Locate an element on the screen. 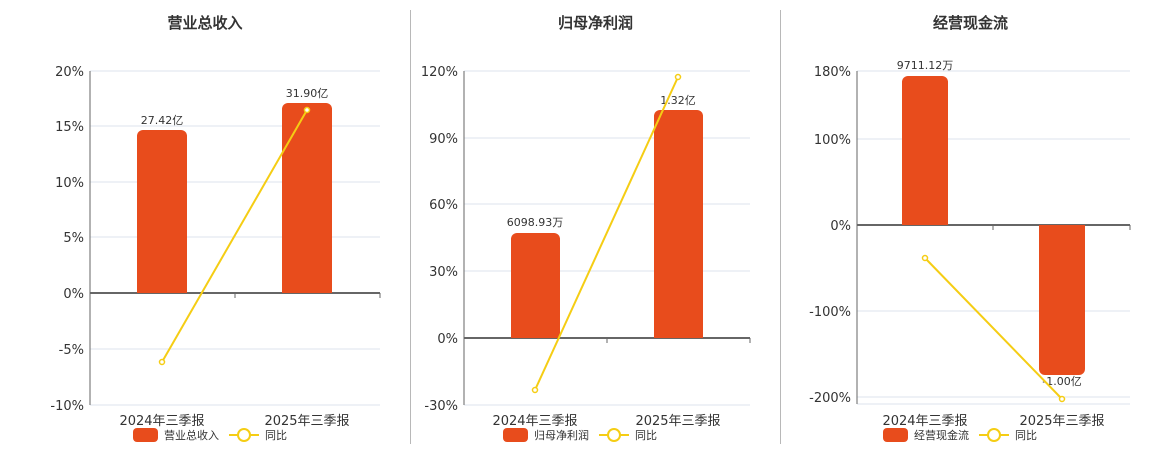  chart-title: 营业总收入 is located at coordinates (205, 23).